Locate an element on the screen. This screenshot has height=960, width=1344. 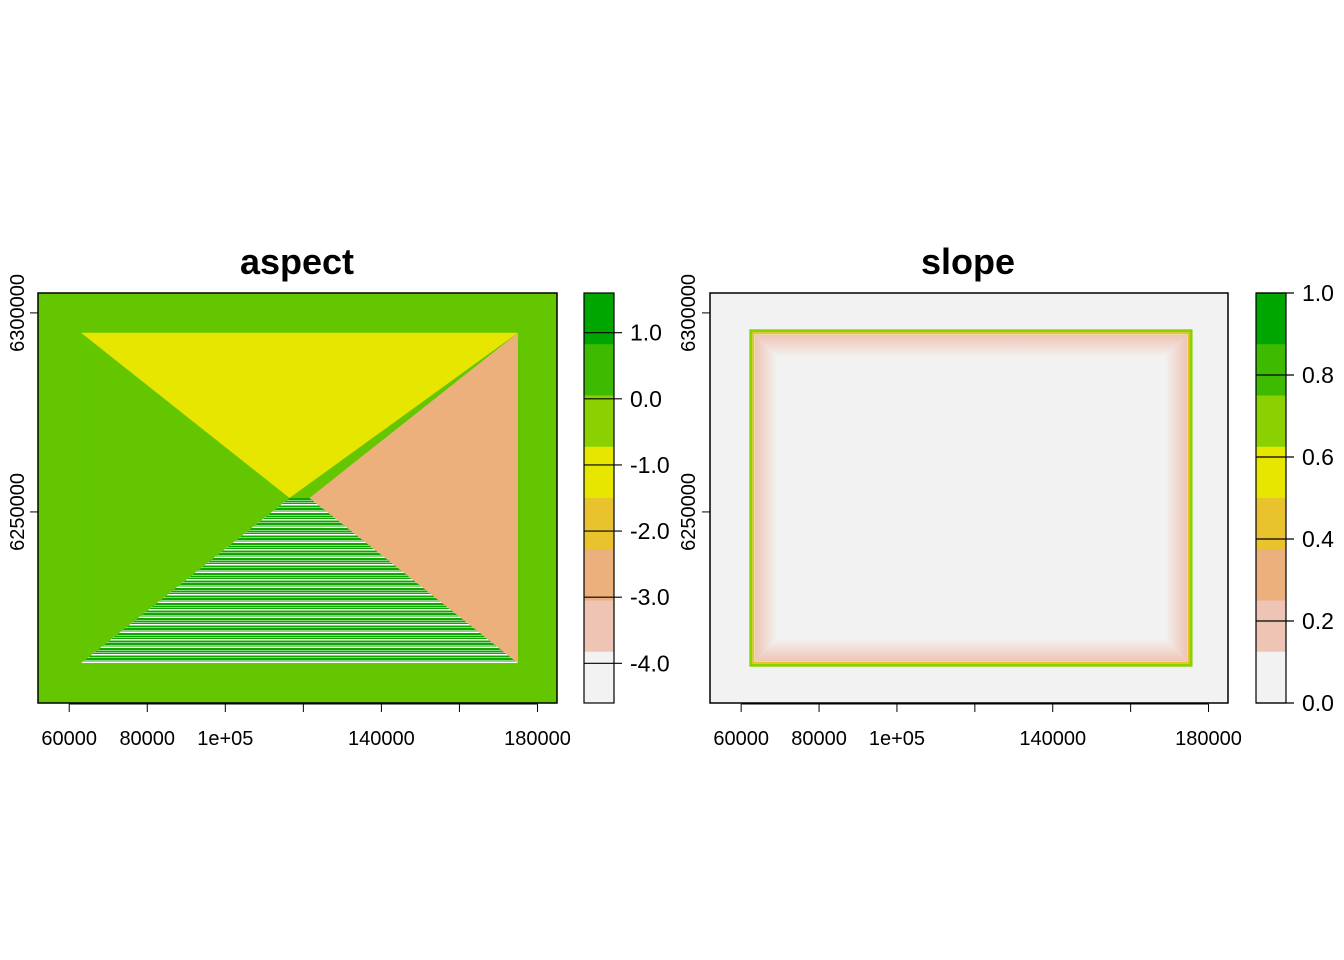
slope-edge-bottom is located at coordinates (971, 650).